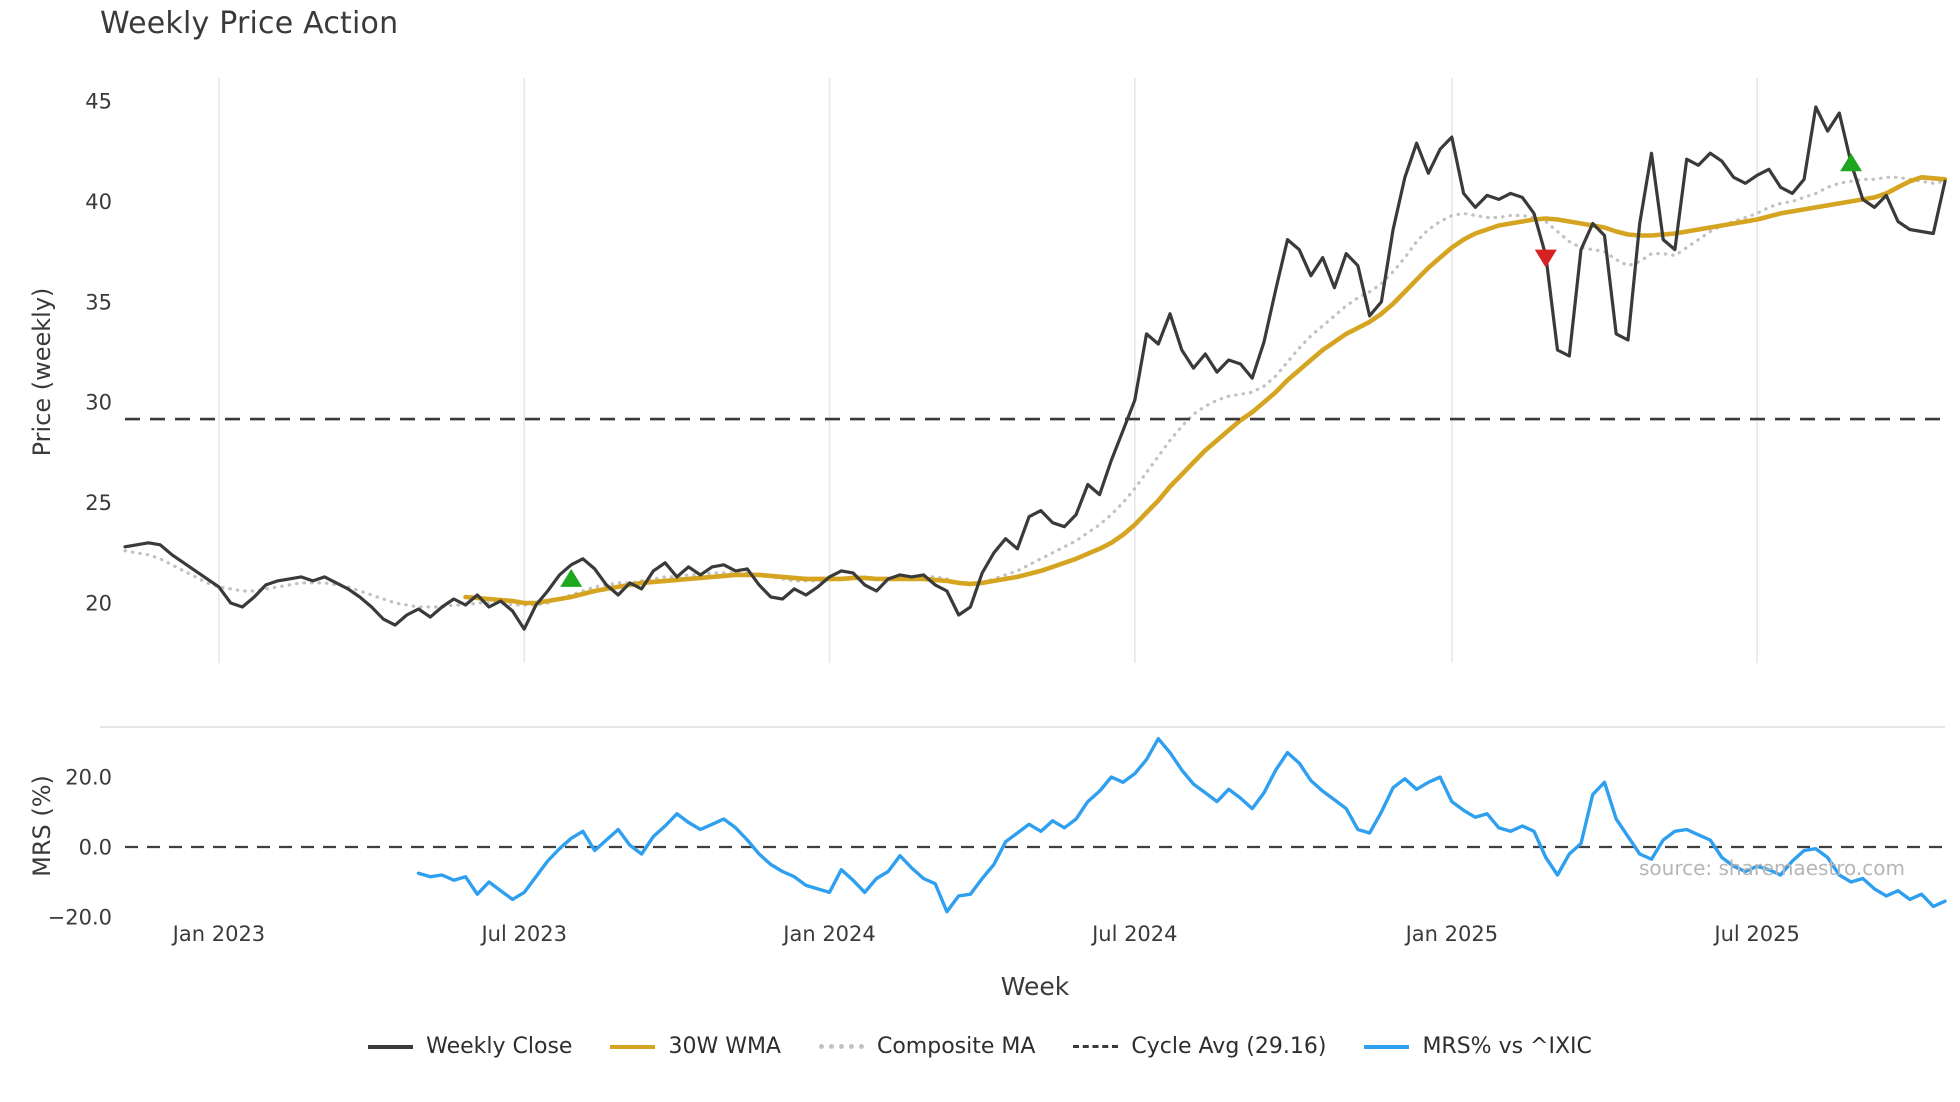 The image size is (1960, 1102). I want to click on legend-label: Composite MA, so click(956, 1046).